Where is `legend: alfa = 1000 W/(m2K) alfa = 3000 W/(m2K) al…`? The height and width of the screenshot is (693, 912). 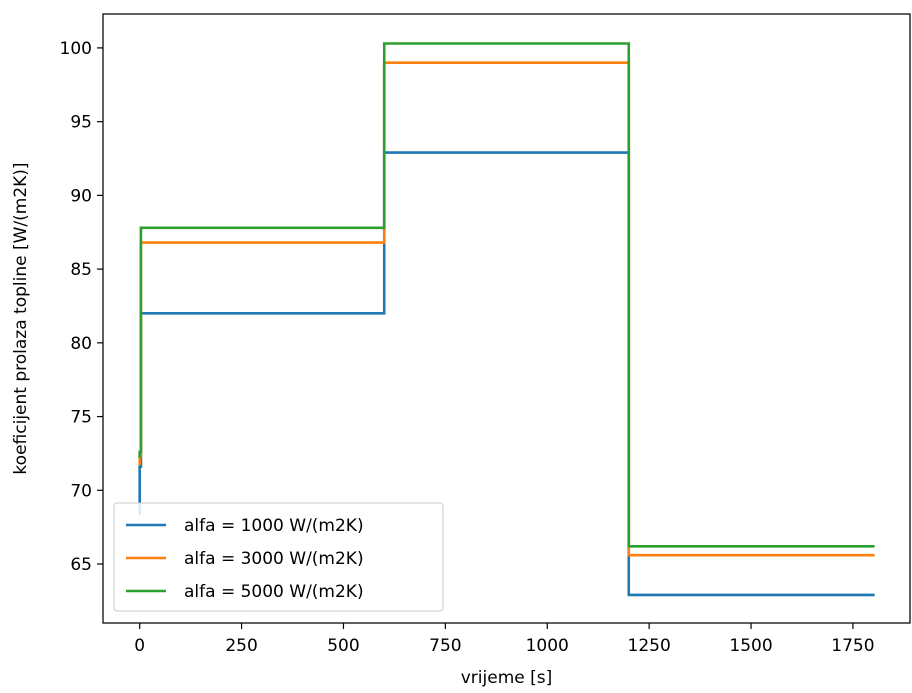
legend: alfa = 1000 W/(m2K) alfa = 3000 W/(m2K) al… is located at coordinates (278, 557).